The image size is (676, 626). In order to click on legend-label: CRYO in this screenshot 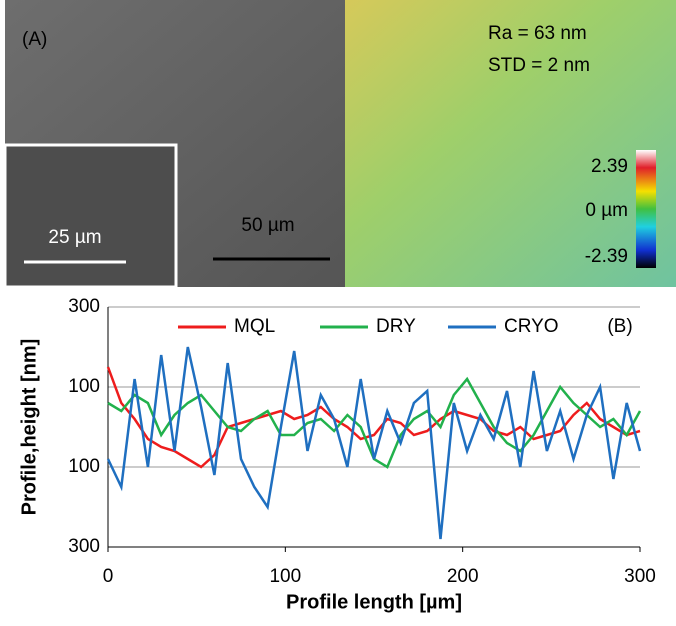, I will do `click(531, 326)`.